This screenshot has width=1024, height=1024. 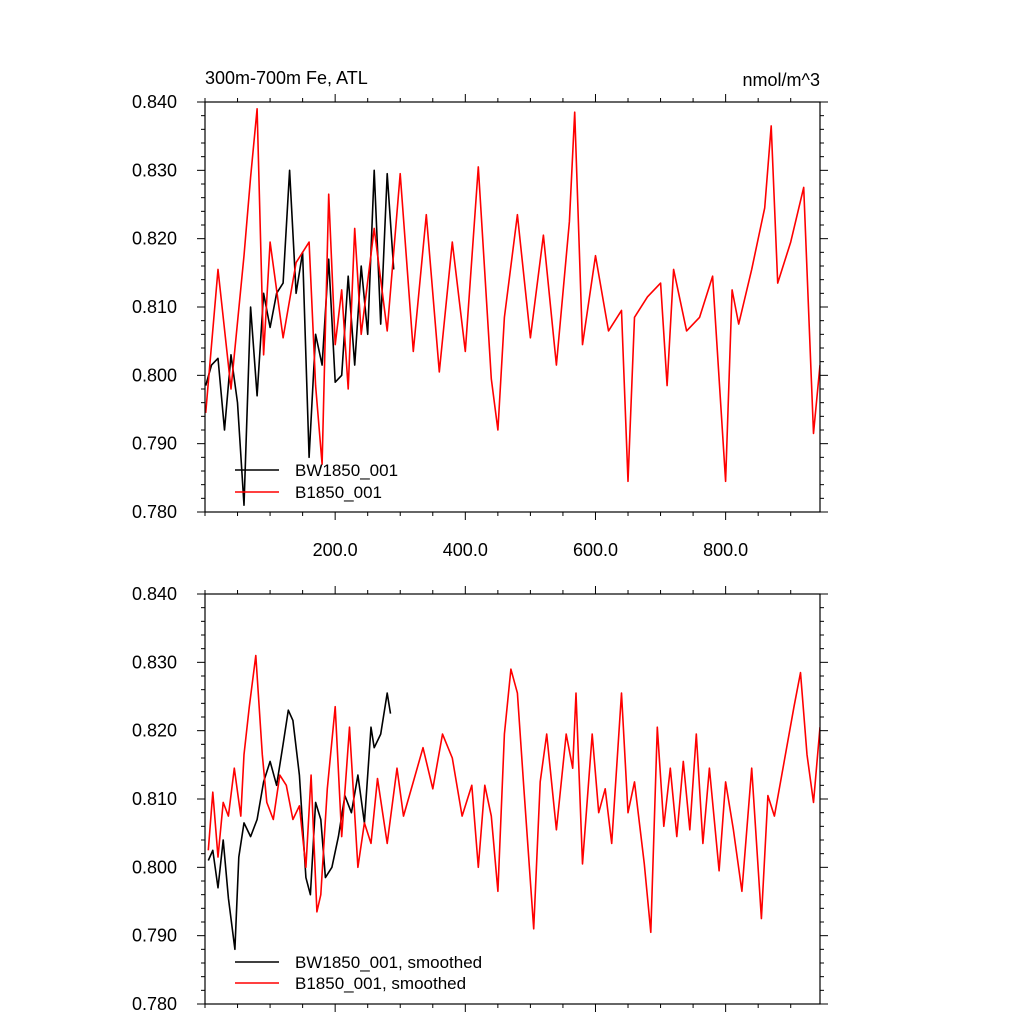 What do you see at coordinates (335, 550) in the screenshot?
I see `x-tick-label: 200.0` at bounding box center [335, 550].